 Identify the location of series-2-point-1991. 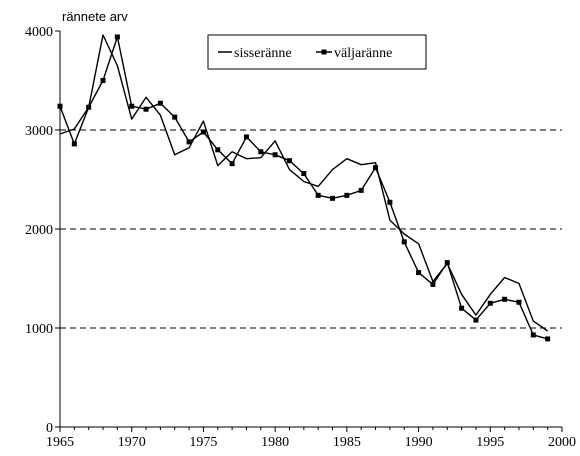
(433, 284).